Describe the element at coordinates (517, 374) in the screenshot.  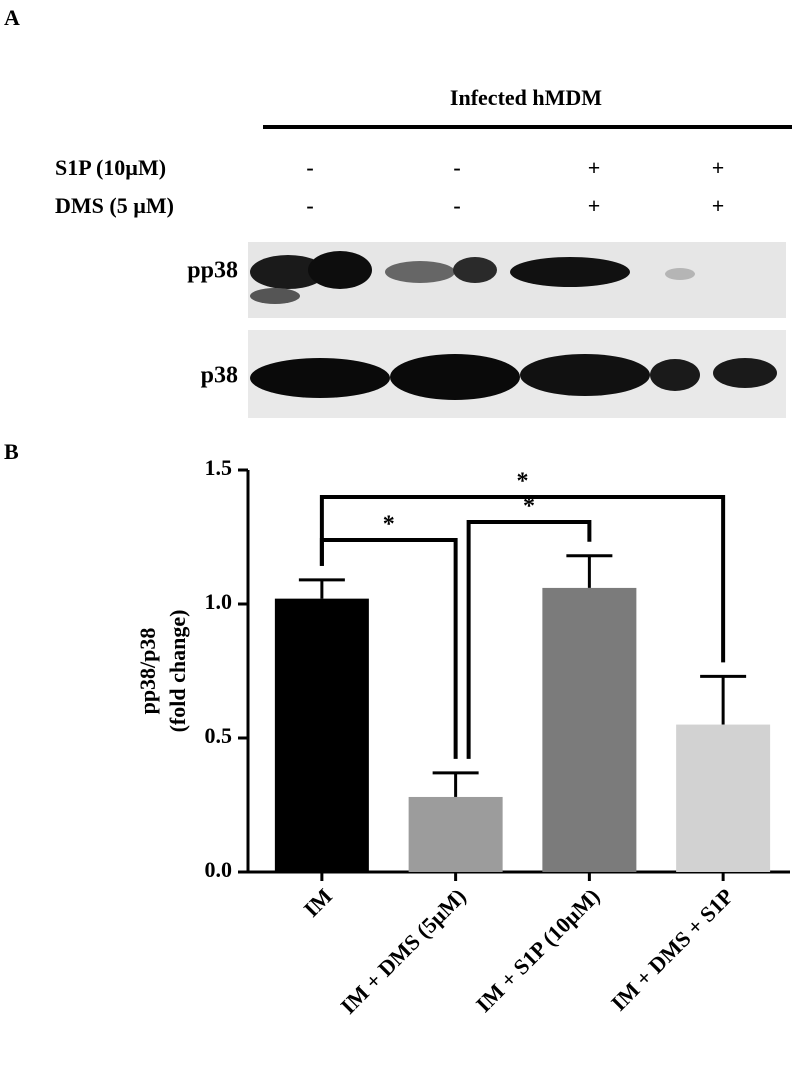
I see `blot-p38` at that location.